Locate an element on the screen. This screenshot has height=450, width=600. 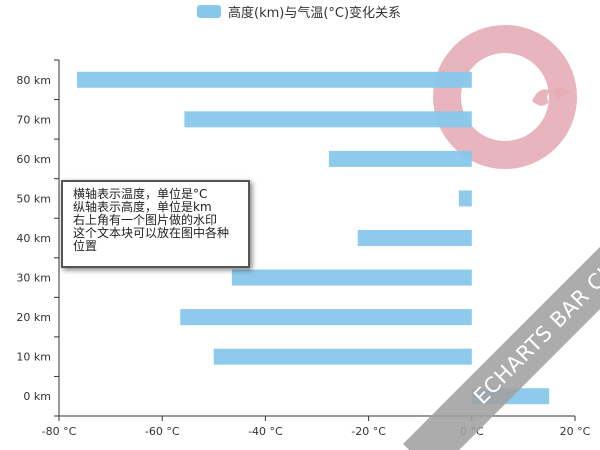
x-tick-label: -60 °C is located at coordinates (162, 431).